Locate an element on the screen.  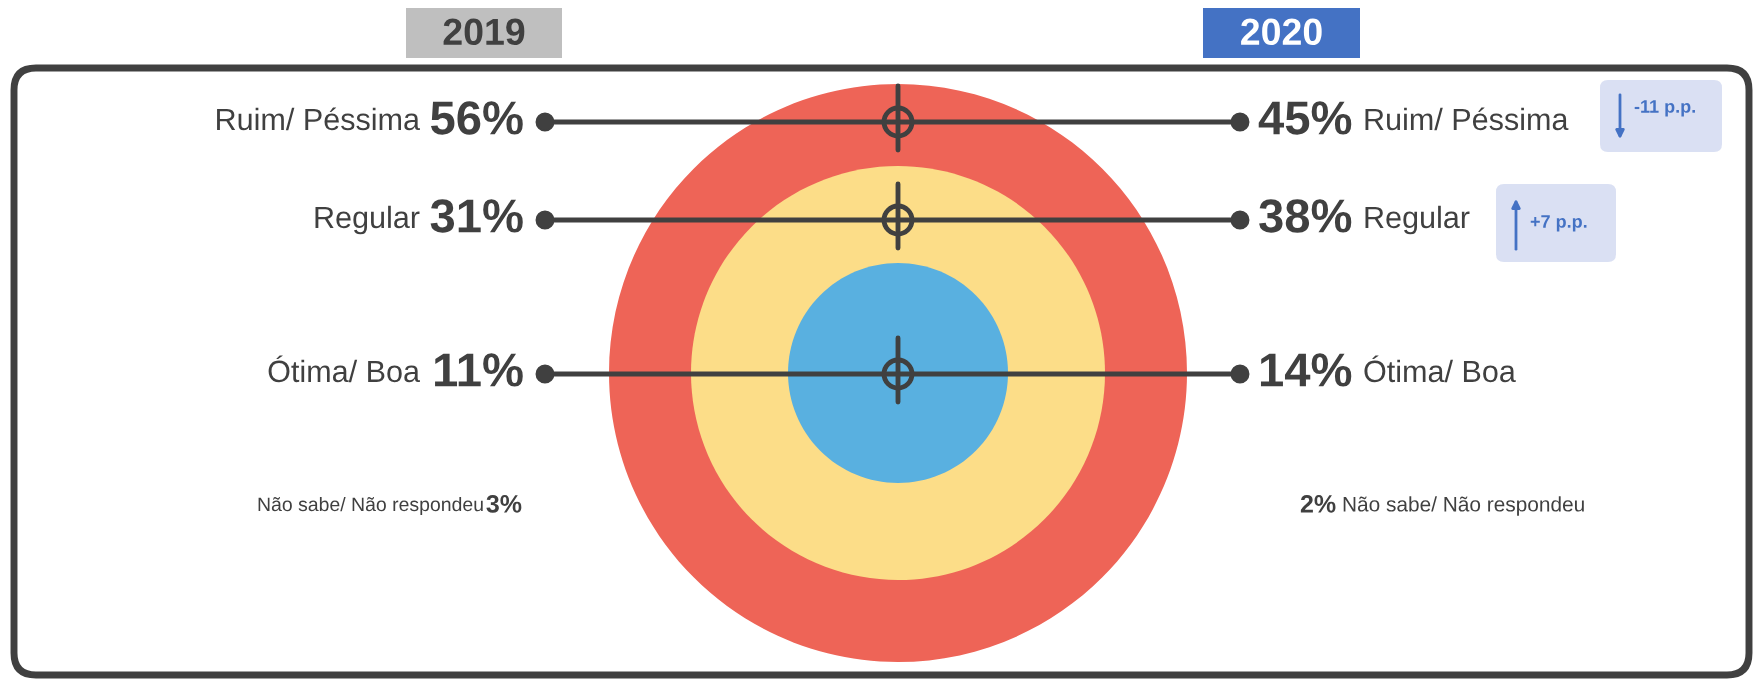
text: 2020 is located at coordinates (1281, 32).